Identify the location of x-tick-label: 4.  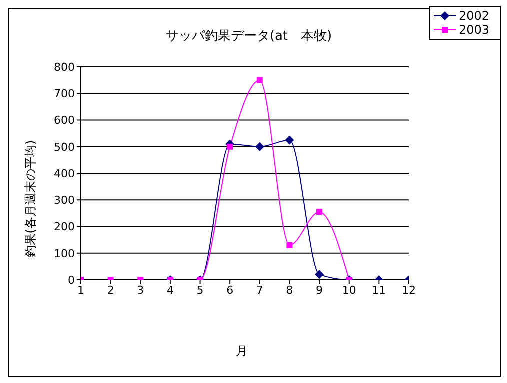
(170, 290).